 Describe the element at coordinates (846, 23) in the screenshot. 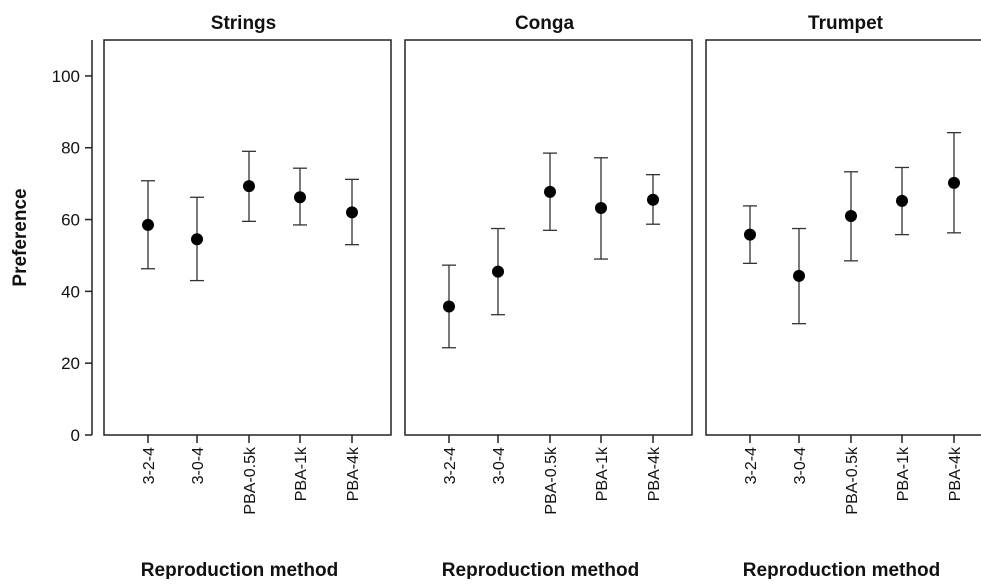

I see `panel-title: Trumpet` at that location.